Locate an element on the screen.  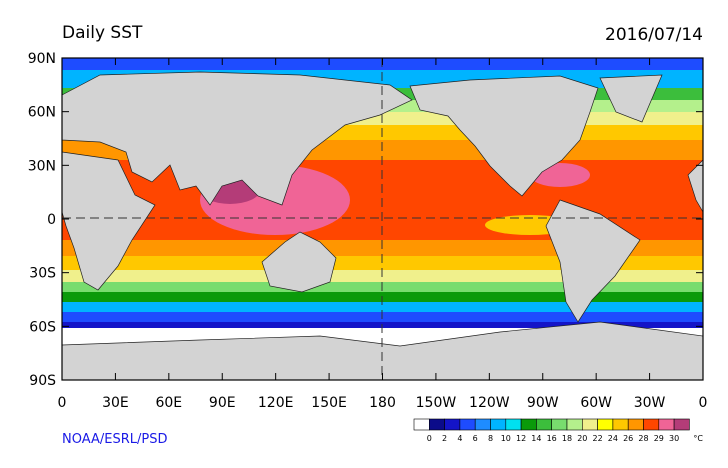
colorbar-label: 24 is located at coordinates (613, 438).